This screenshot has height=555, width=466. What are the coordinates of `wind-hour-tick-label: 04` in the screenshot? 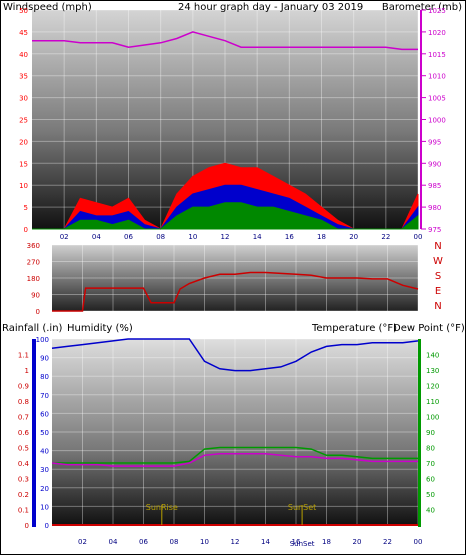 It's located at (96, 237).